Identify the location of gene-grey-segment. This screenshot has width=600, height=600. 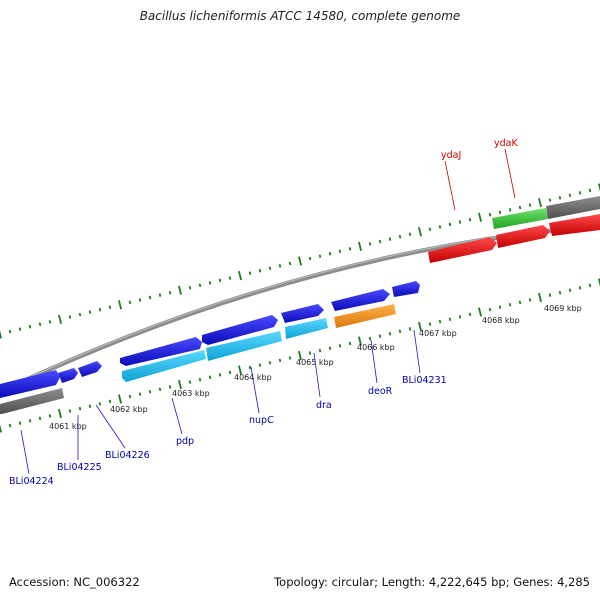
(32, 401).